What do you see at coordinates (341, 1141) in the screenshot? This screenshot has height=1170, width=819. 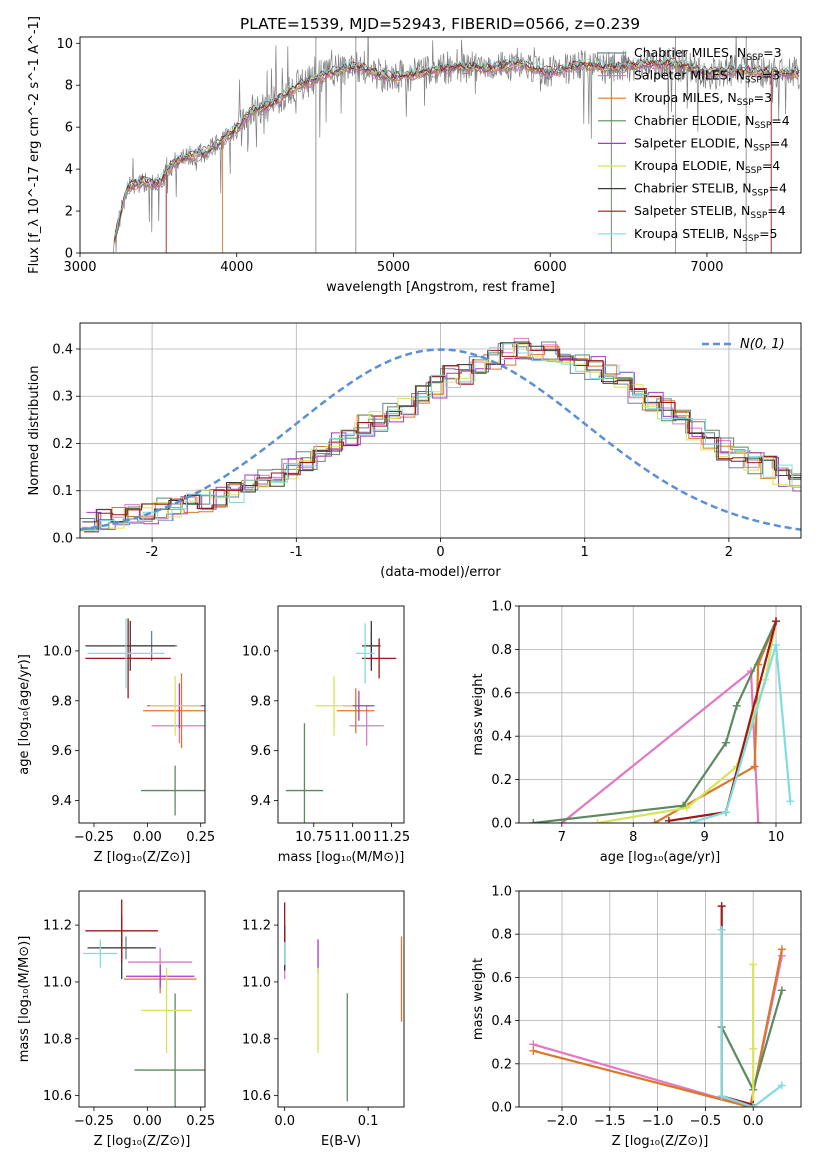 I see `x-axis-label: E(B-V)` at bounding box center [341, 1141].